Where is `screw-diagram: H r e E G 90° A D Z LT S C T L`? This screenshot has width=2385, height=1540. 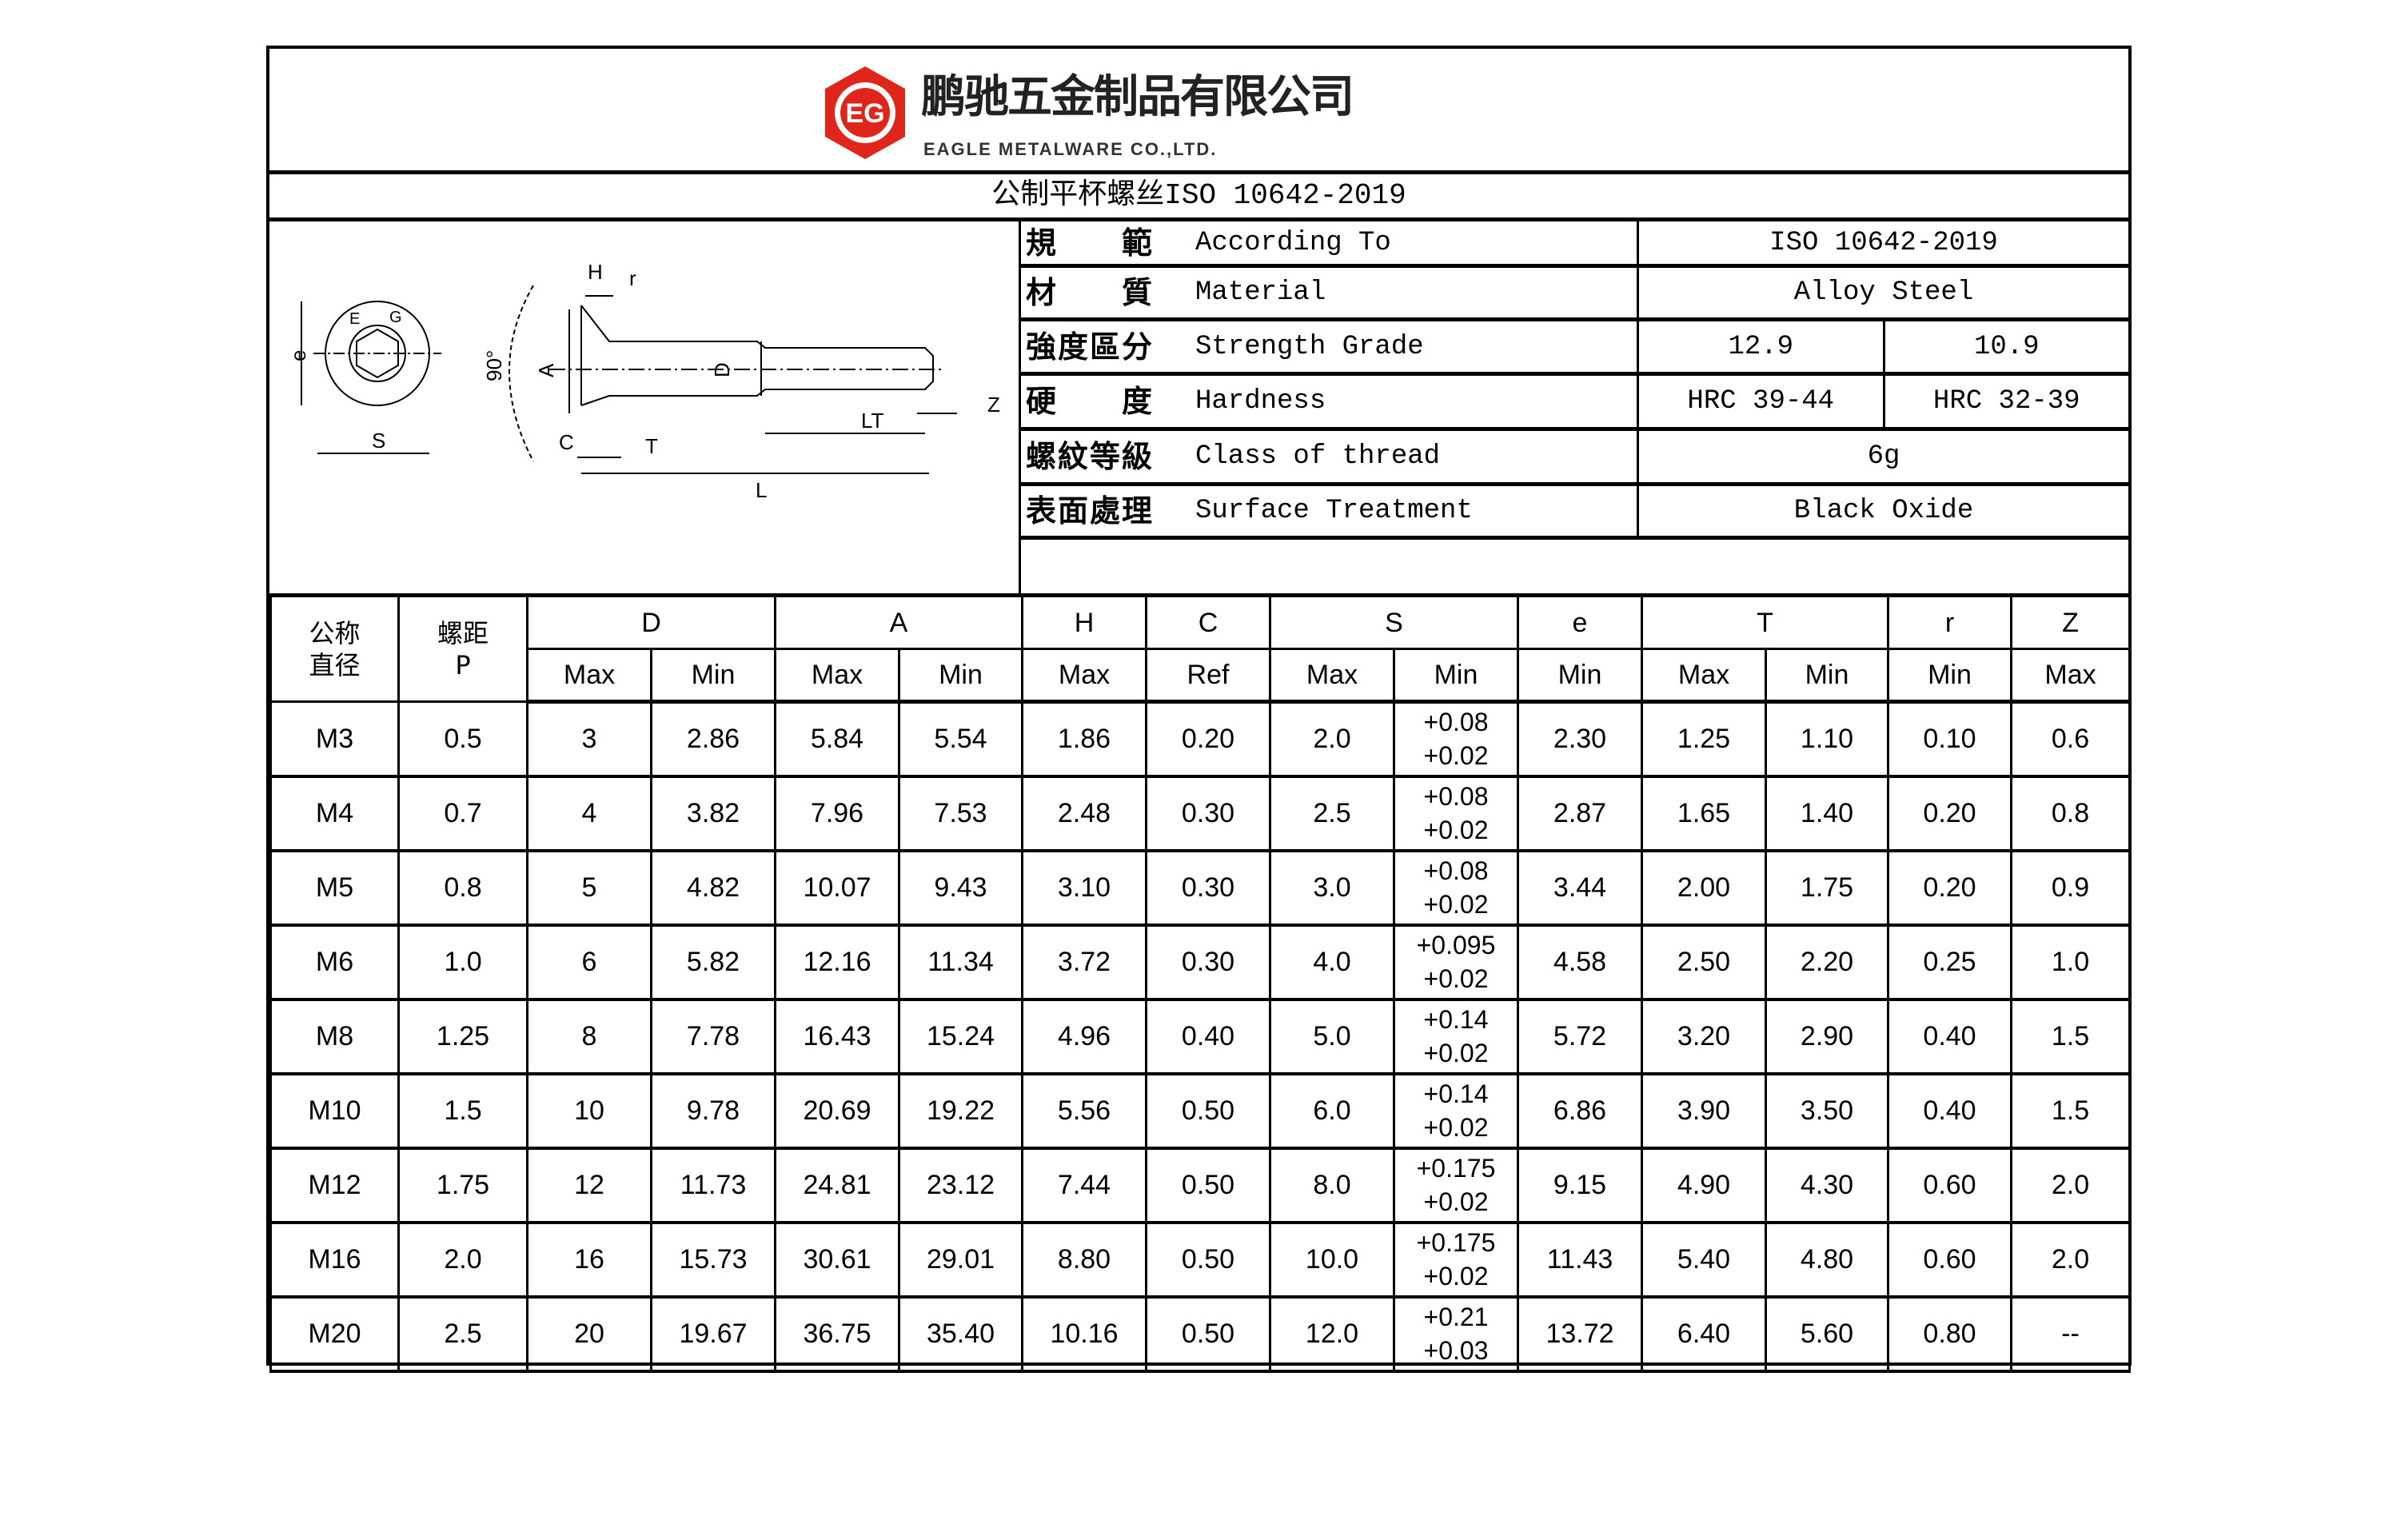 screw-diagram: H r e E G 90° A D Z LT S C T L is located at coordinates (645, 407).